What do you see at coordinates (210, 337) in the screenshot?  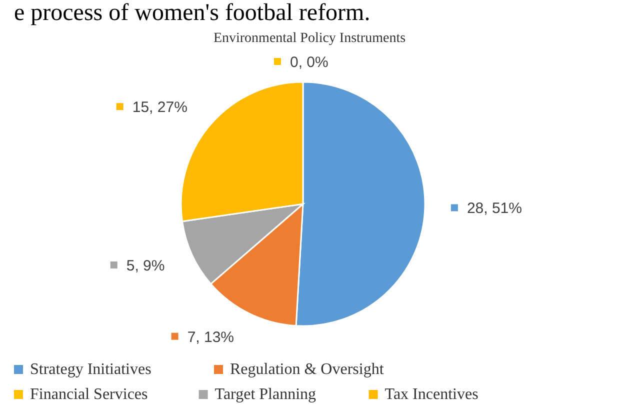 I see `data-label: 7, 13%` at bounding box center [210, 337].